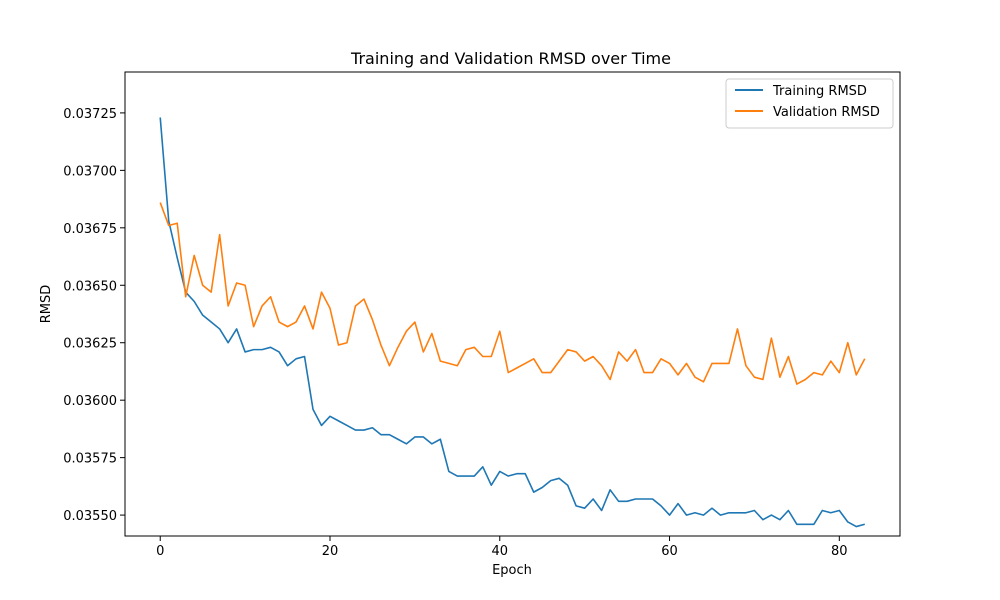 This screenshot has height=600, width=1000. I want to click on x-axis: 0 20 40 60 80, so click(502, 547).